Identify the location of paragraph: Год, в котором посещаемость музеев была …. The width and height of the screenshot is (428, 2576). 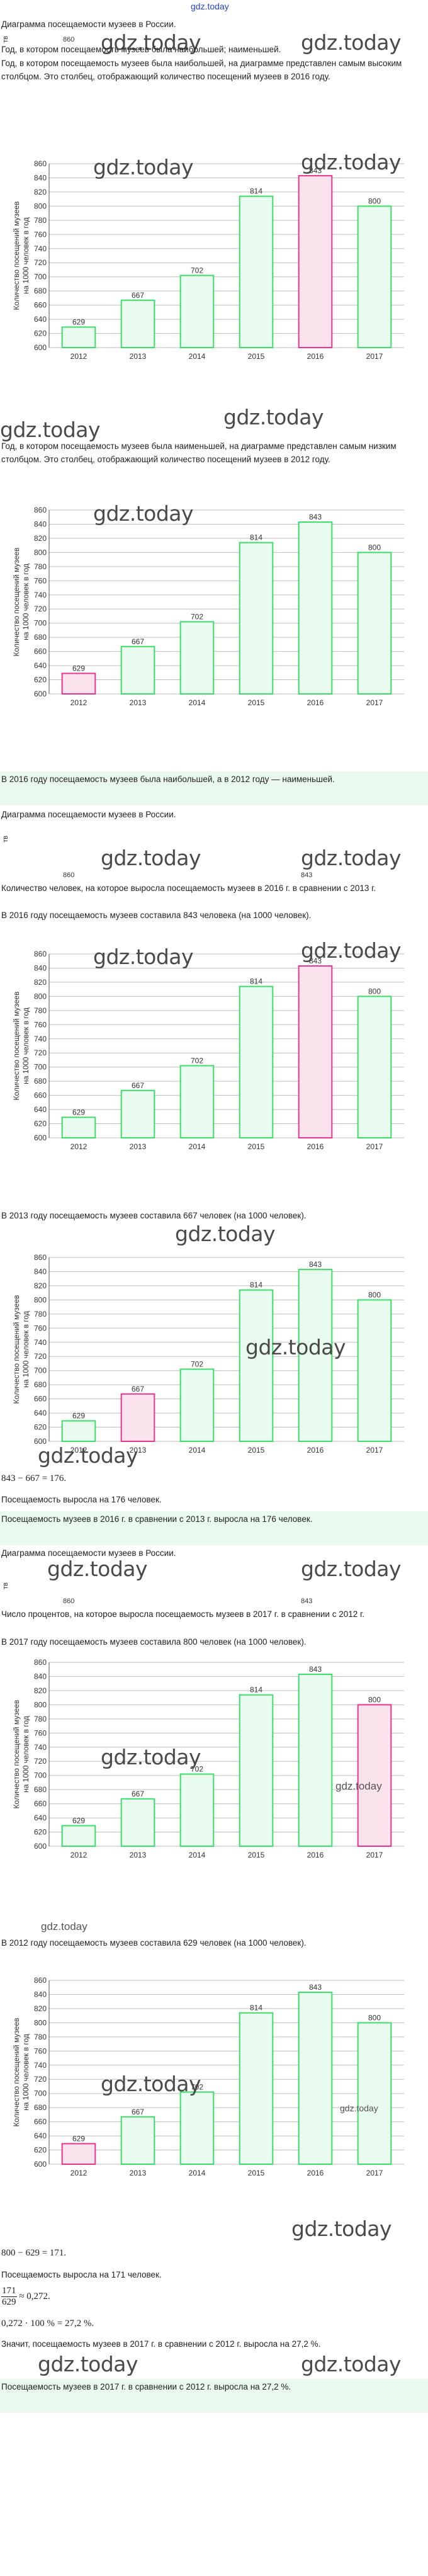
(199, 452).